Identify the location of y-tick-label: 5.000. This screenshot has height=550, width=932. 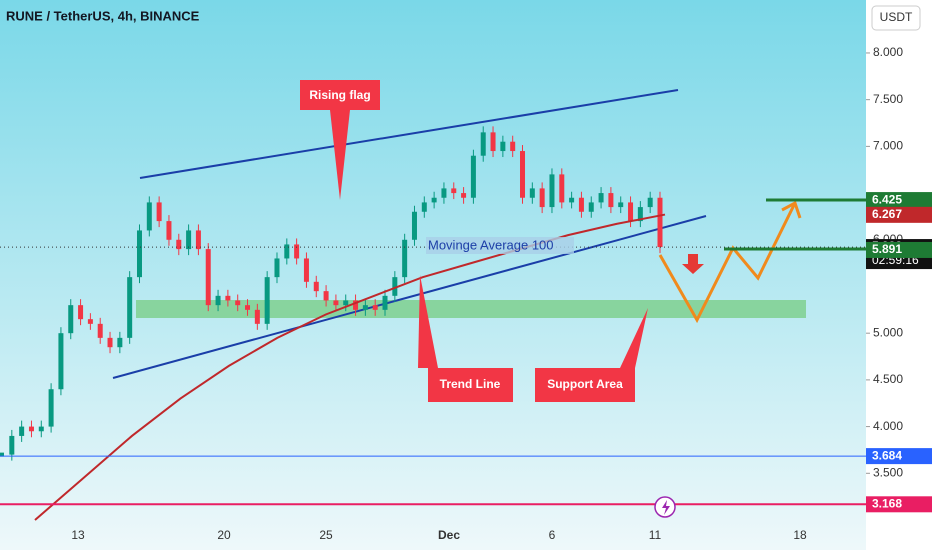
(888, 332).